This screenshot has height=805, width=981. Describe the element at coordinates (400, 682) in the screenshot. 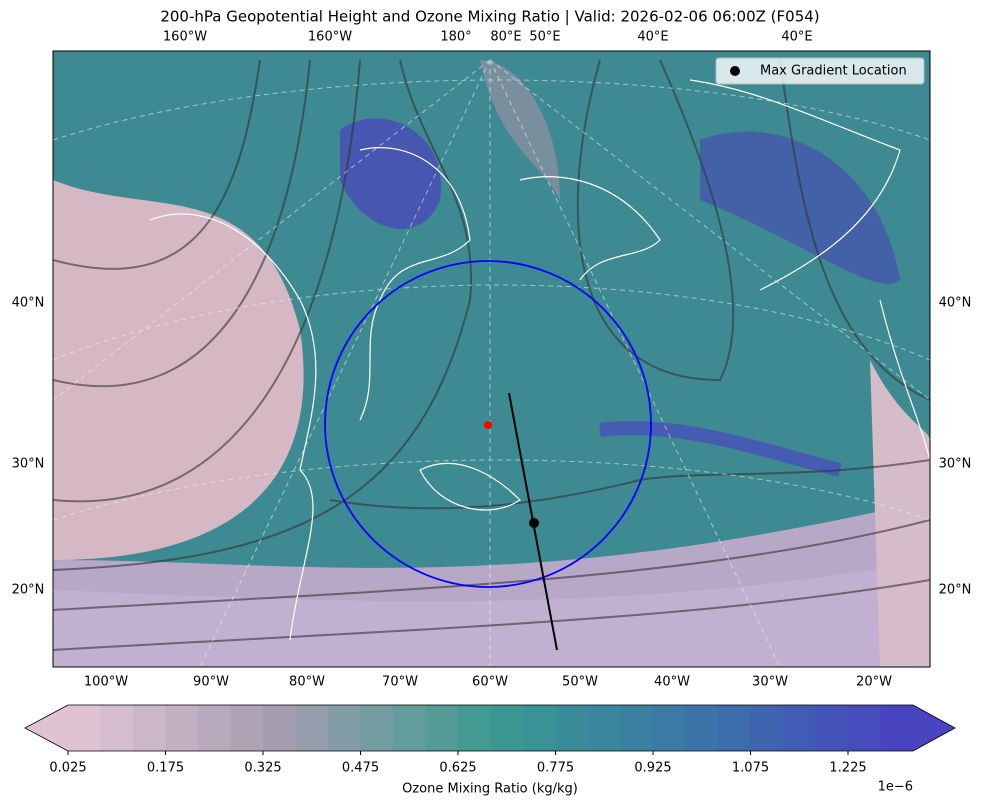

I see `bottom-lon-label: 70°W` at that location.